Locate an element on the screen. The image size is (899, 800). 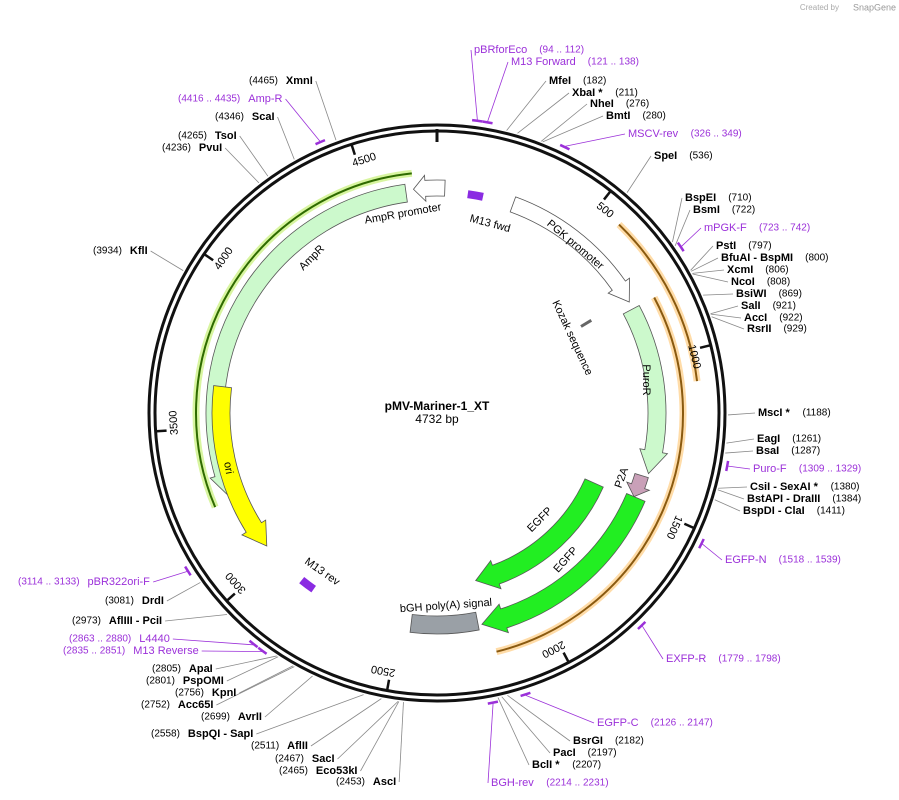
feature-highlight is located at coordinates (658, 302).